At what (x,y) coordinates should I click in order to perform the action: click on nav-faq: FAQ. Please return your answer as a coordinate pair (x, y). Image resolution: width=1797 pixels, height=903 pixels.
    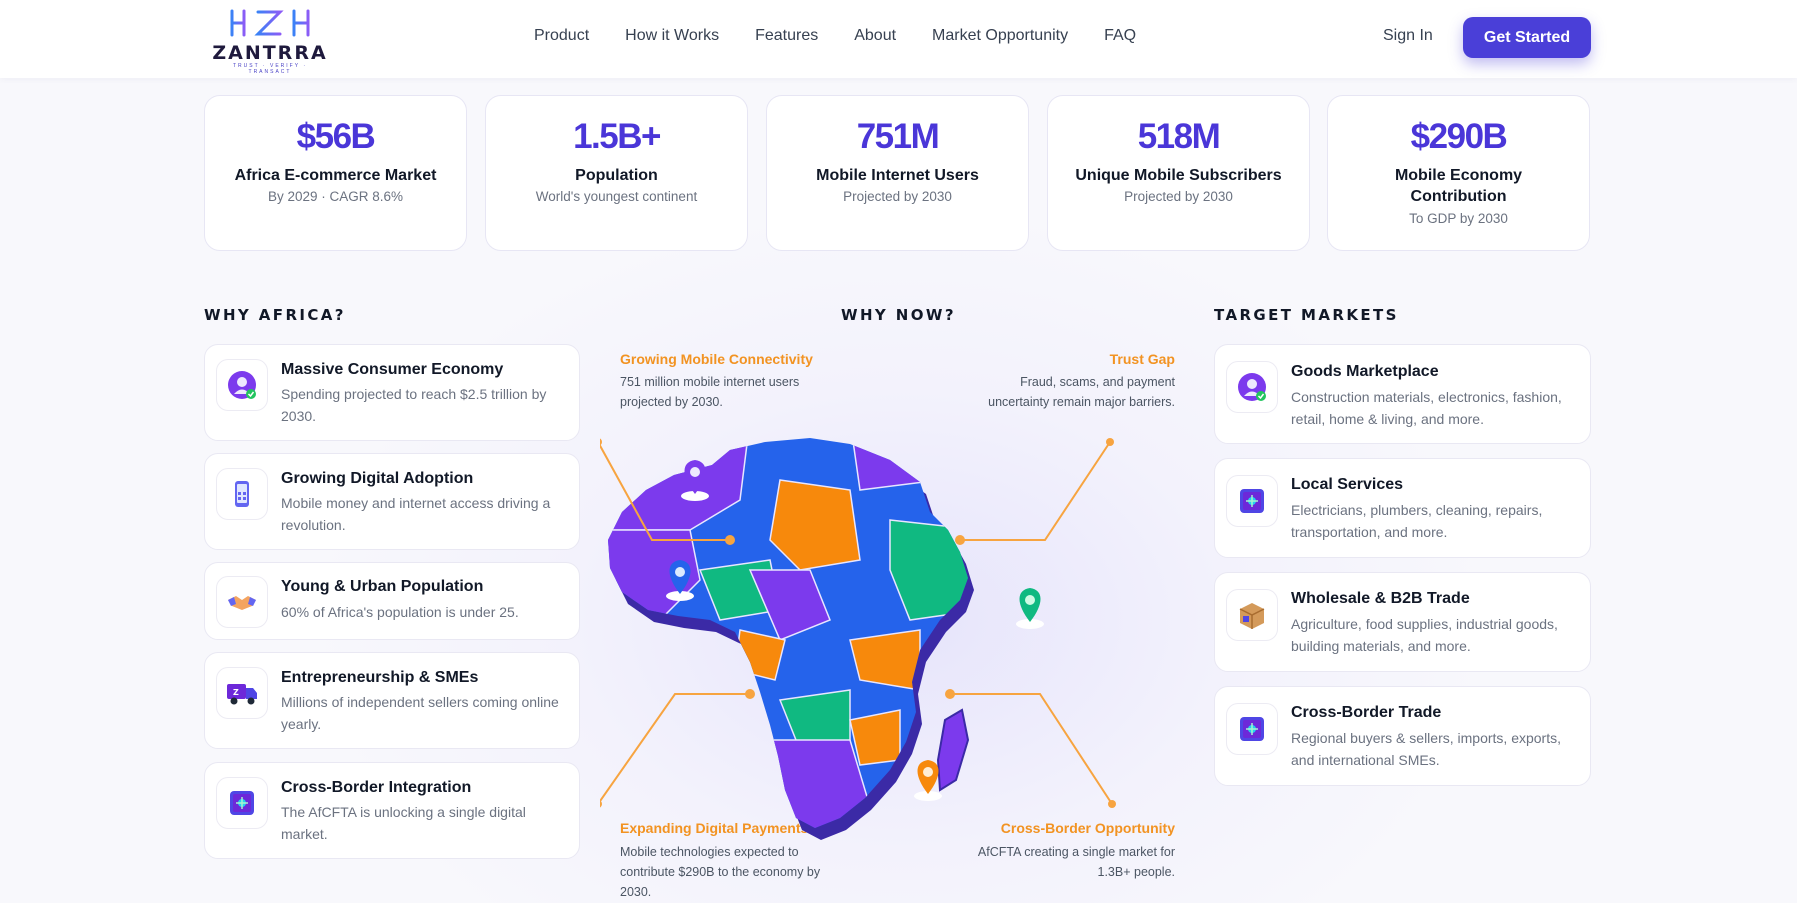
    Looking at the image, I should click on (1120, 35).